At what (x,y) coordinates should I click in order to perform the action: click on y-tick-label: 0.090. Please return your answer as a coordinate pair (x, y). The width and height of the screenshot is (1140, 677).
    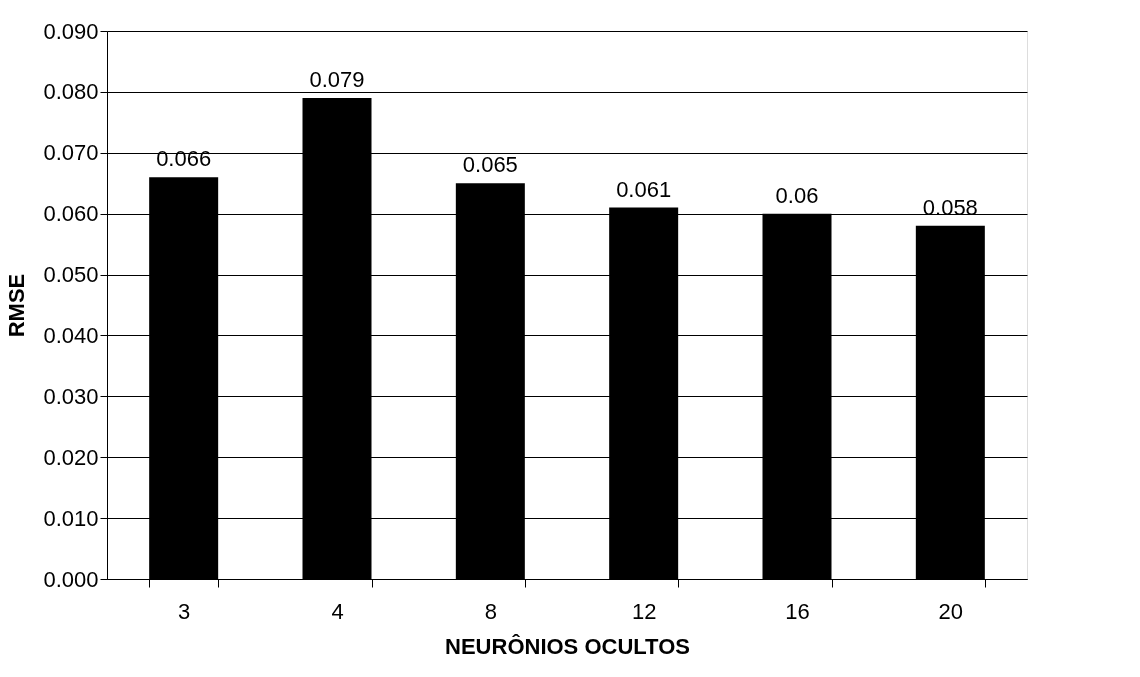
    Looking at the image, I should click on (71, 31).